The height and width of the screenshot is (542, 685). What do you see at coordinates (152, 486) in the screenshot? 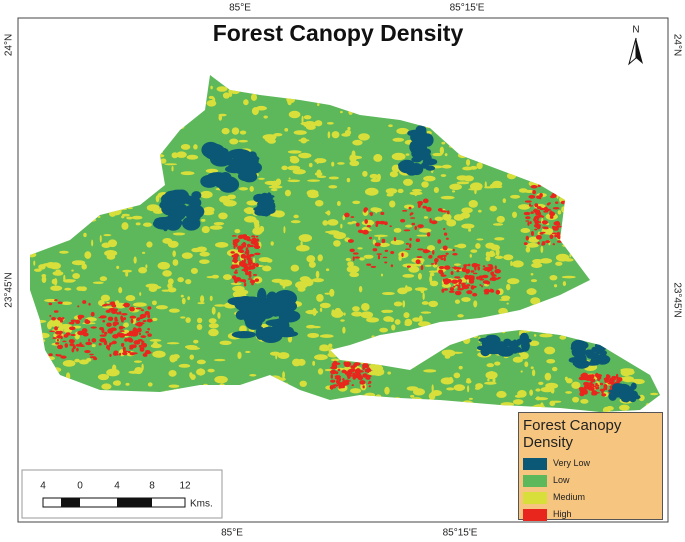
I see `scale-label: 8` at bounding box center [152, 486].